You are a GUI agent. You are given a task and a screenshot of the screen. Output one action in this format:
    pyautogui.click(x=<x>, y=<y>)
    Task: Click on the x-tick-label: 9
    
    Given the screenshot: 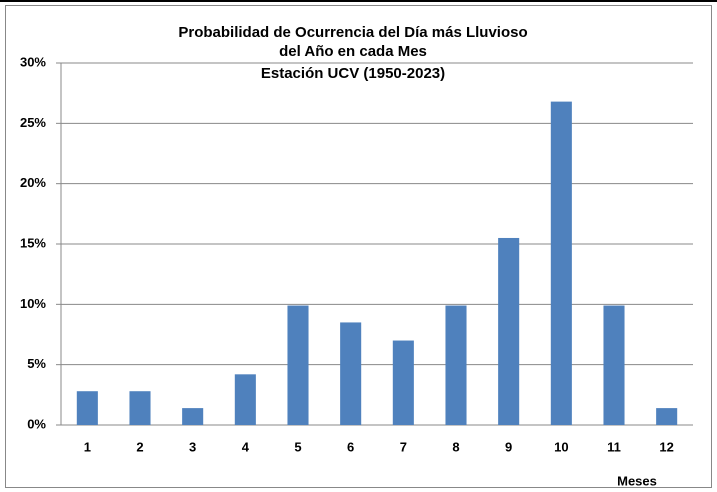 What is the action you would take?
    pyautogui.click(x=508, y=446)
    